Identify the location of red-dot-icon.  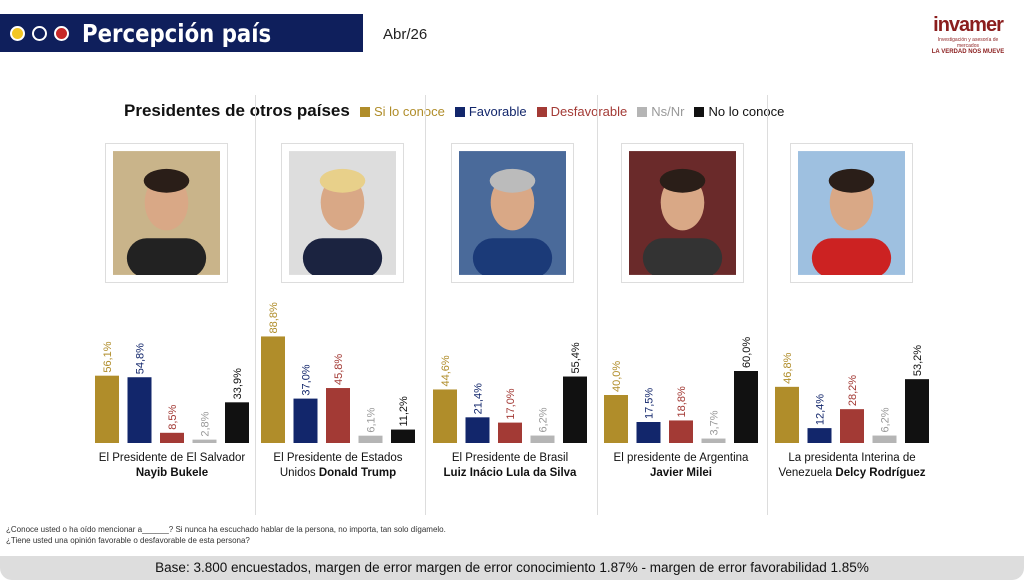
(61, 33).